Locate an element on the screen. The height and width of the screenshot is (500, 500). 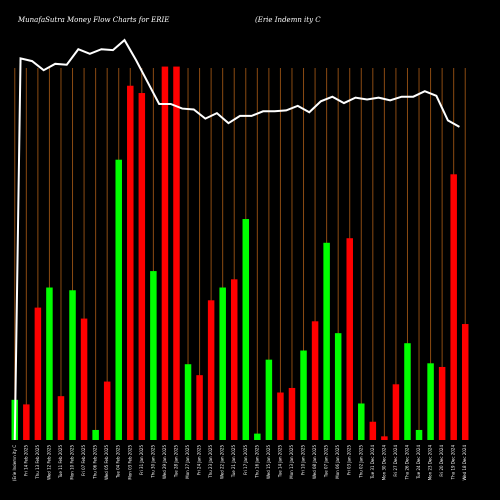
x-tick-label: Tue 28 Jan 2025 is located at coordinates (175, 462).